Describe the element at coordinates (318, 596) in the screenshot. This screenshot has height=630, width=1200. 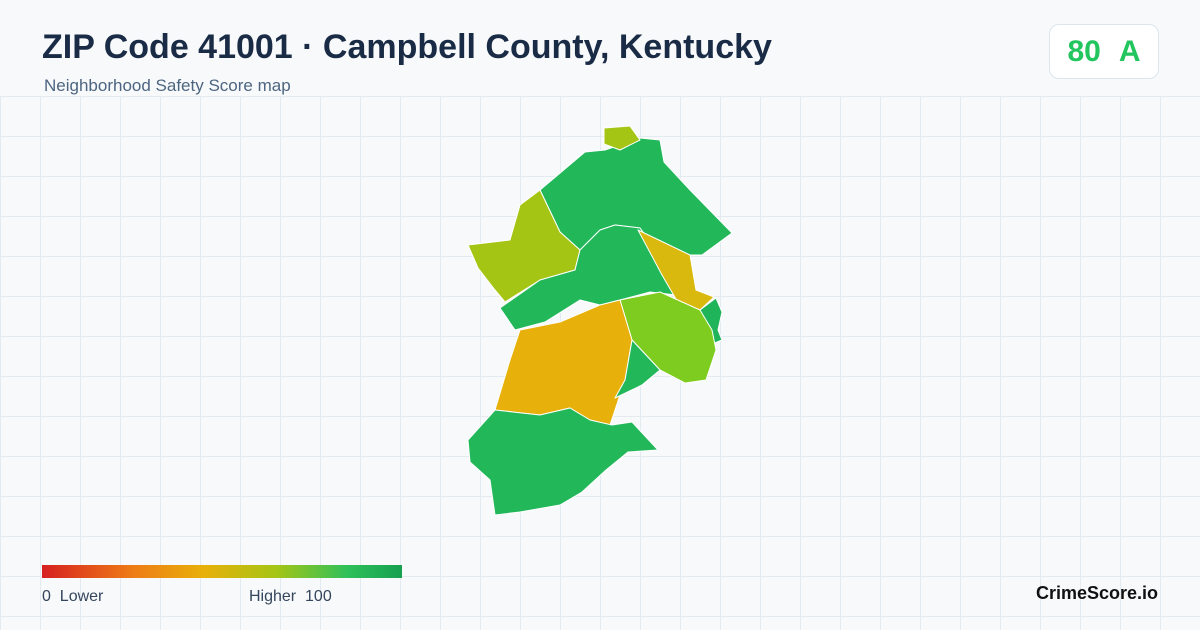
I see `legend-max-value: 100` at that location.